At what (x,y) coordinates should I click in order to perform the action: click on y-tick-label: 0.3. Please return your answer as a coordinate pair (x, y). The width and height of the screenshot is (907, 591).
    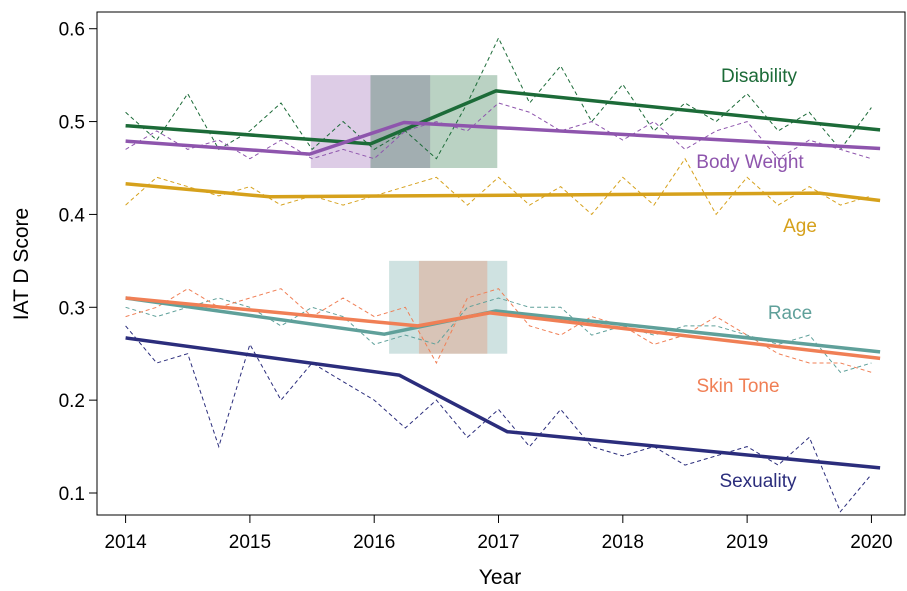
    Looking at the image, I should click on (72, 308).